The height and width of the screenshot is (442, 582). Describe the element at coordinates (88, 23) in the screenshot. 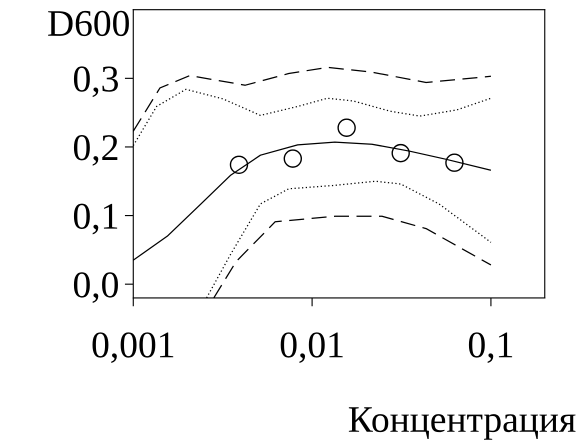

I see `y-axis-title: D600` at that location.